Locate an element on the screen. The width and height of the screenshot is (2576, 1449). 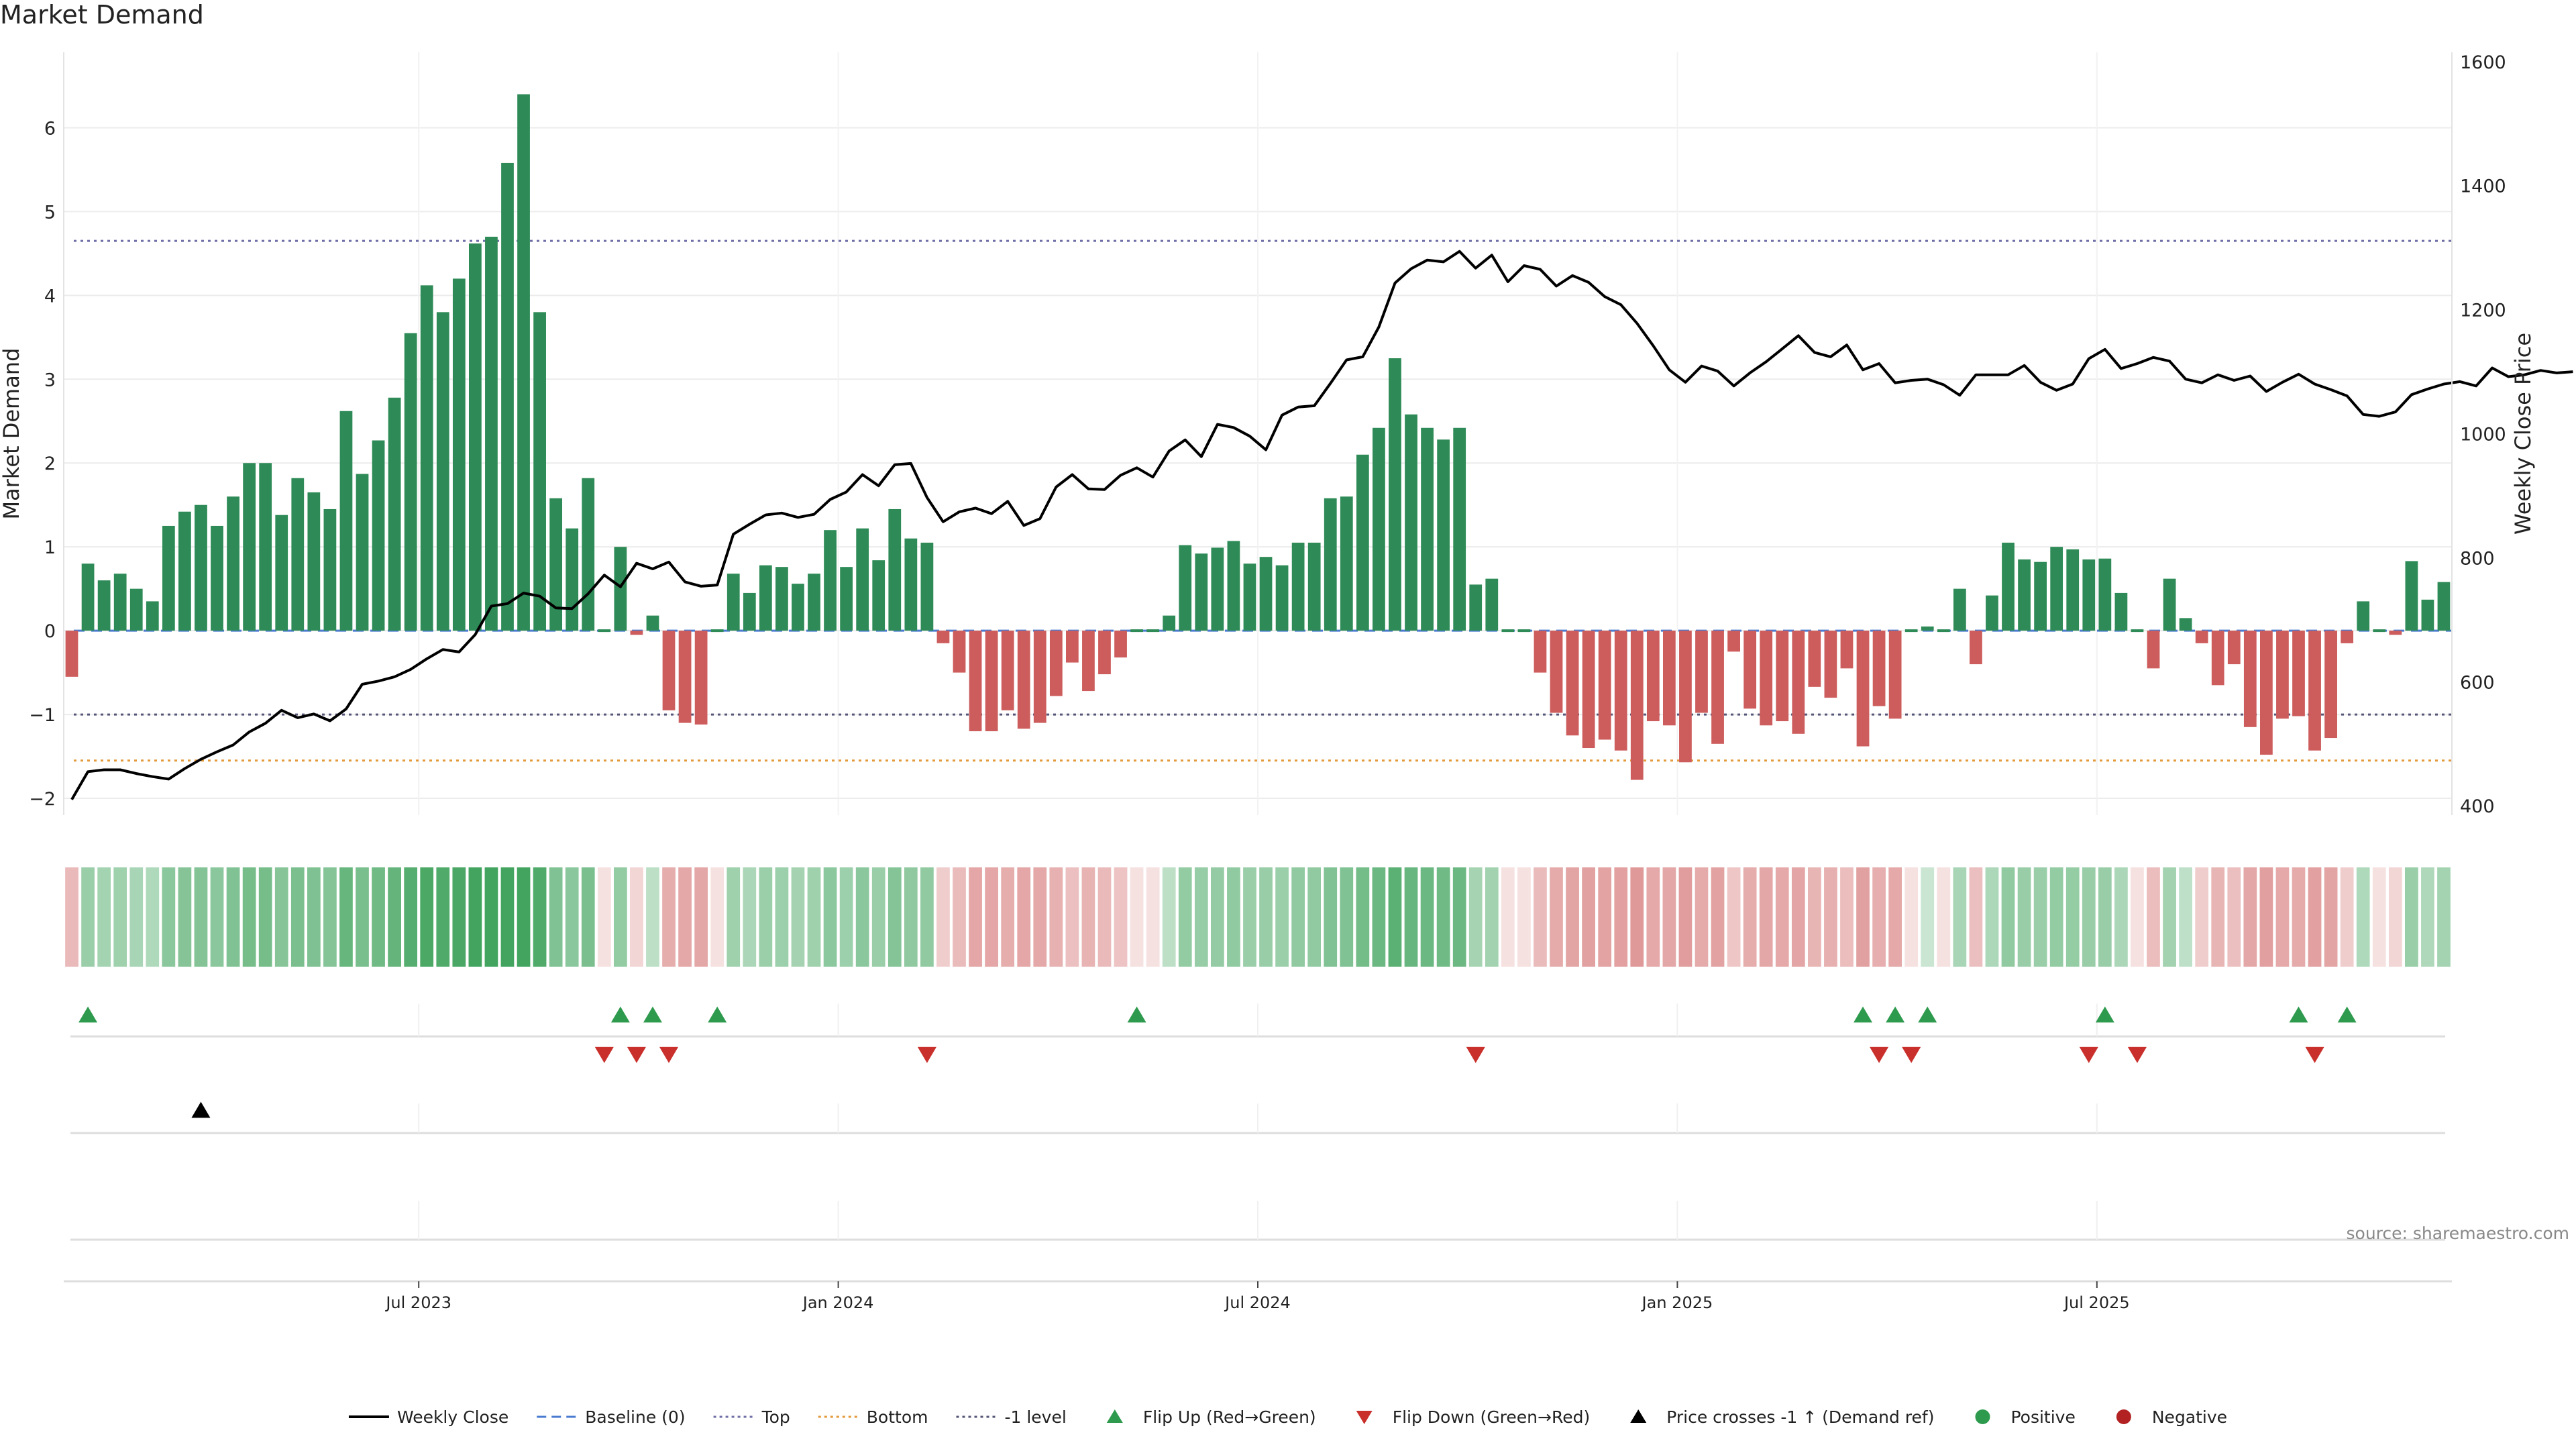
legend-item: Flip Up (Red→Green) is located at coordinates (1211, 1417).